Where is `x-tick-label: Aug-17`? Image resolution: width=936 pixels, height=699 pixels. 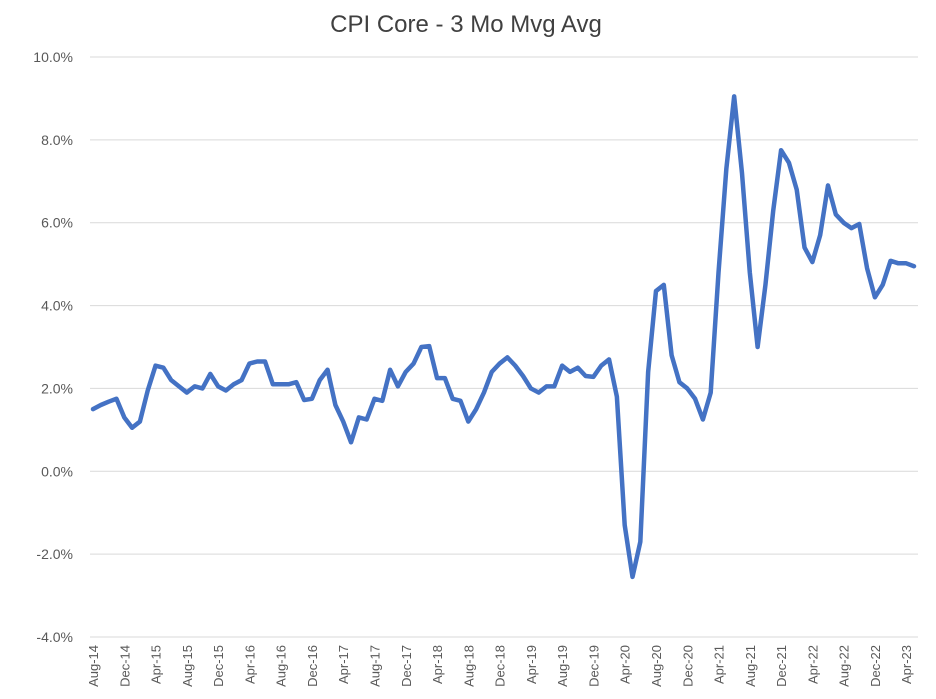
x-tick-label: Aug-17 is located at coordinates (374, 666).